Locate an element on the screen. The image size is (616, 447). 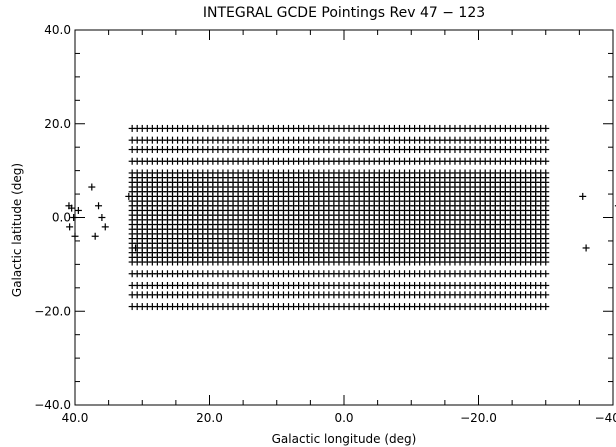
x-tick-label: 0.0 is located at coordinates (343, 418).